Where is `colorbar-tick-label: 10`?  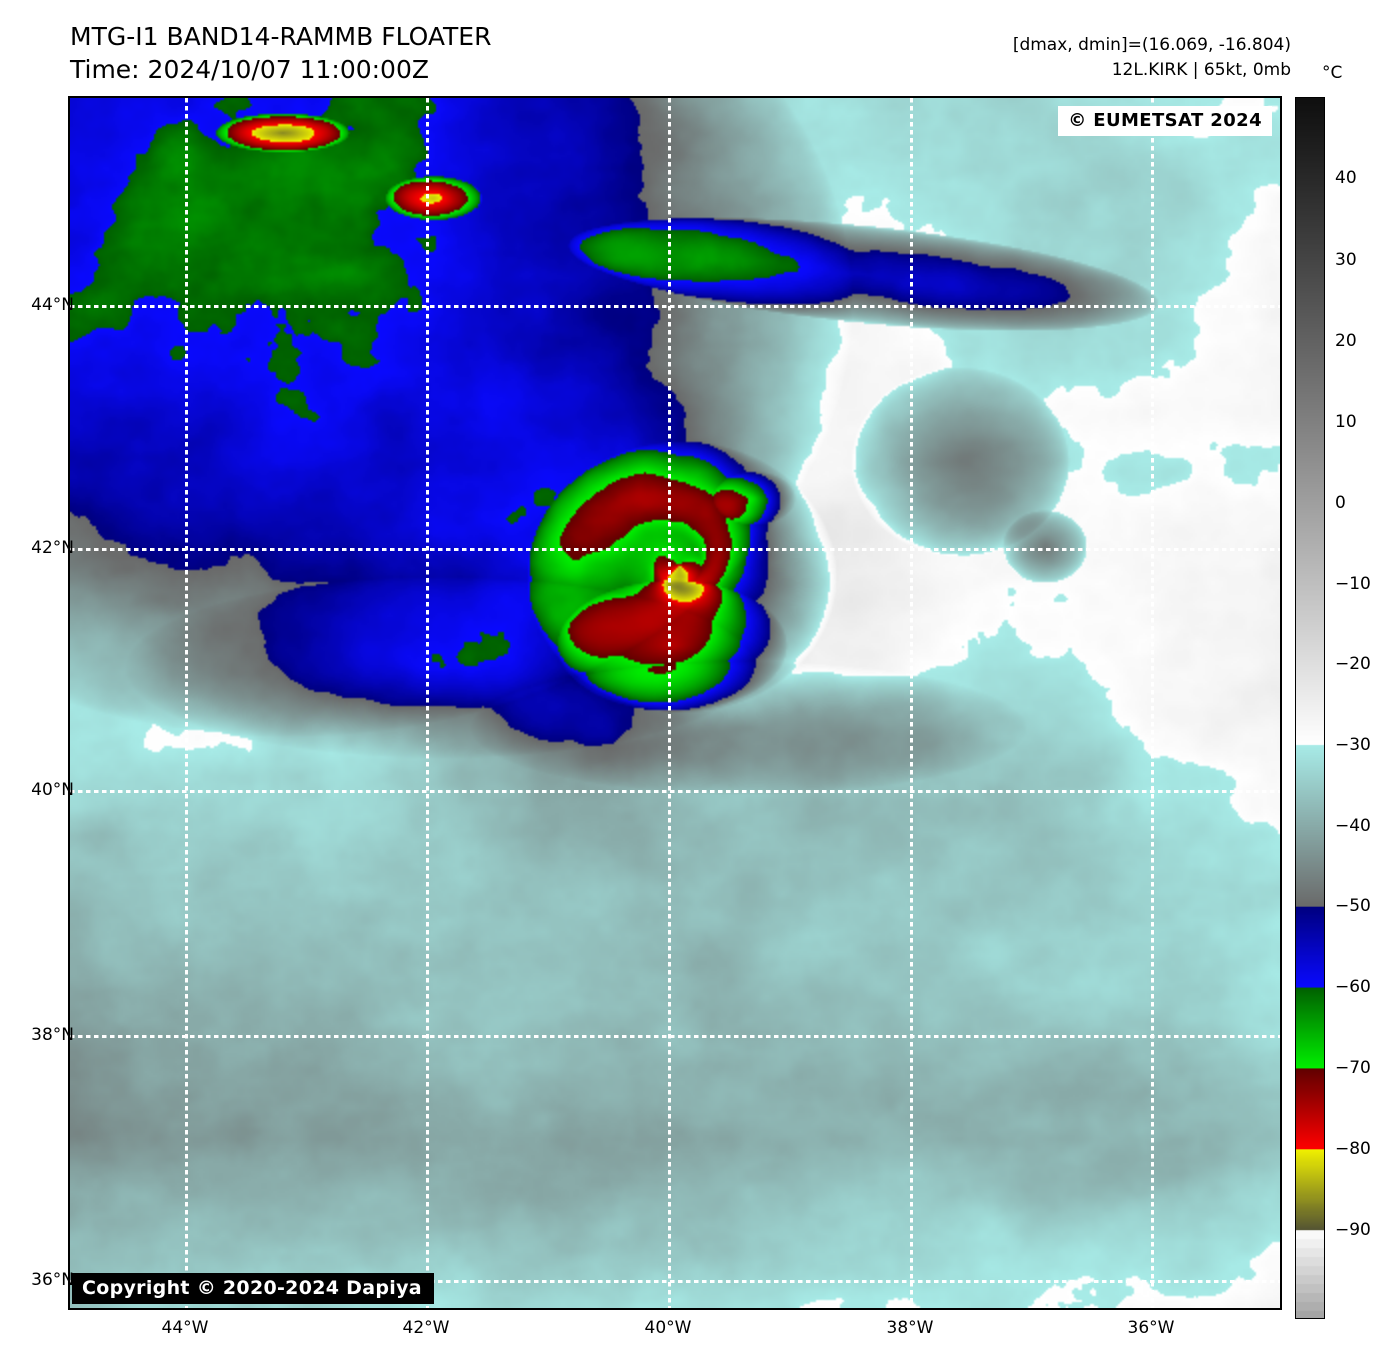 colorbar-tick-label: 10 is located at coordinates (1346, 422).